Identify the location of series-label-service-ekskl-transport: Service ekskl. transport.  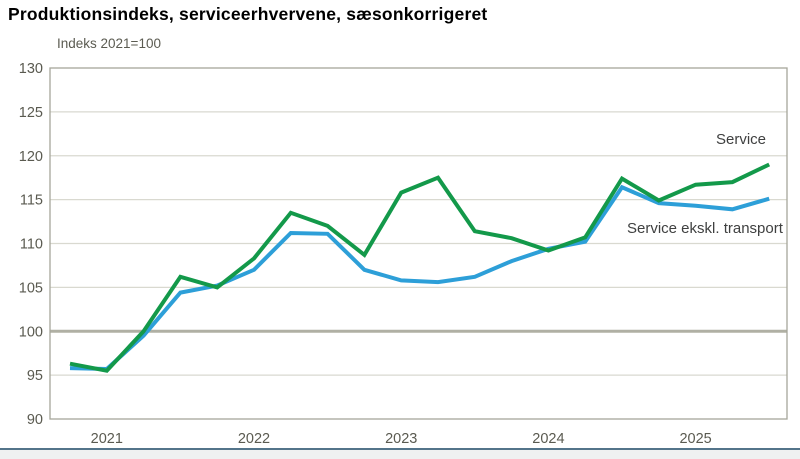
(705, 228).